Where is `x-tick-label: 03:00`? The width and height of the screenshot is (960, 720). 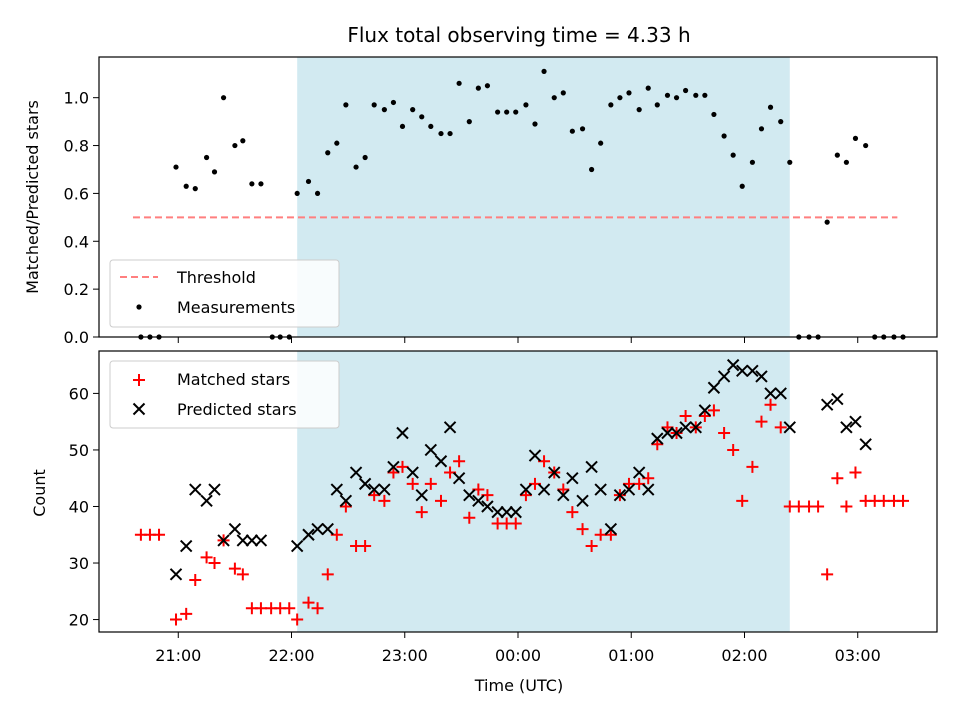 x-tick-label: 03:00 is located at coordinates (858, 655).